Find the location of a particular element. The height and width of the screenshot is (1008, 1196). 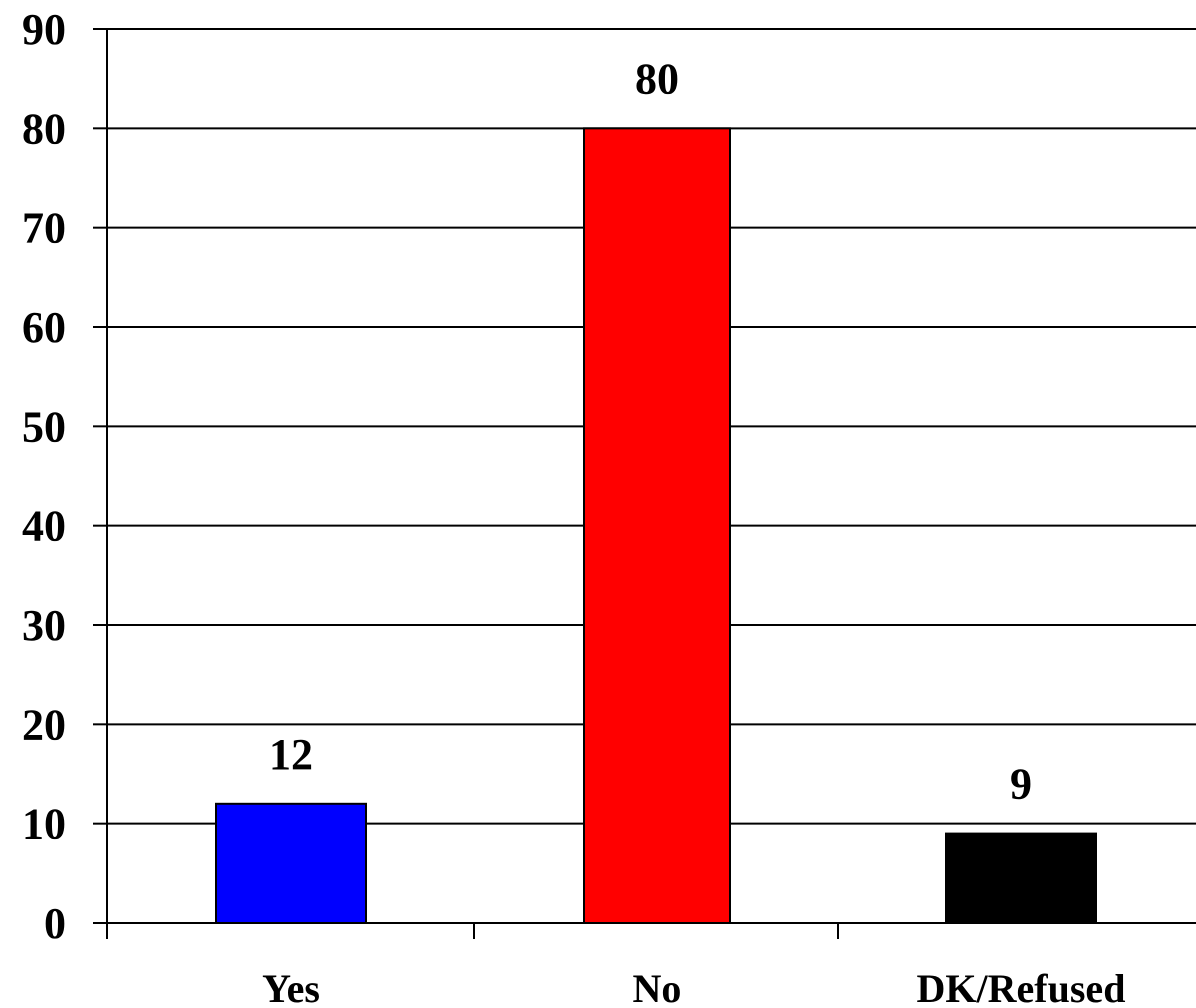

bar-no is located at coordinates (657, 526).